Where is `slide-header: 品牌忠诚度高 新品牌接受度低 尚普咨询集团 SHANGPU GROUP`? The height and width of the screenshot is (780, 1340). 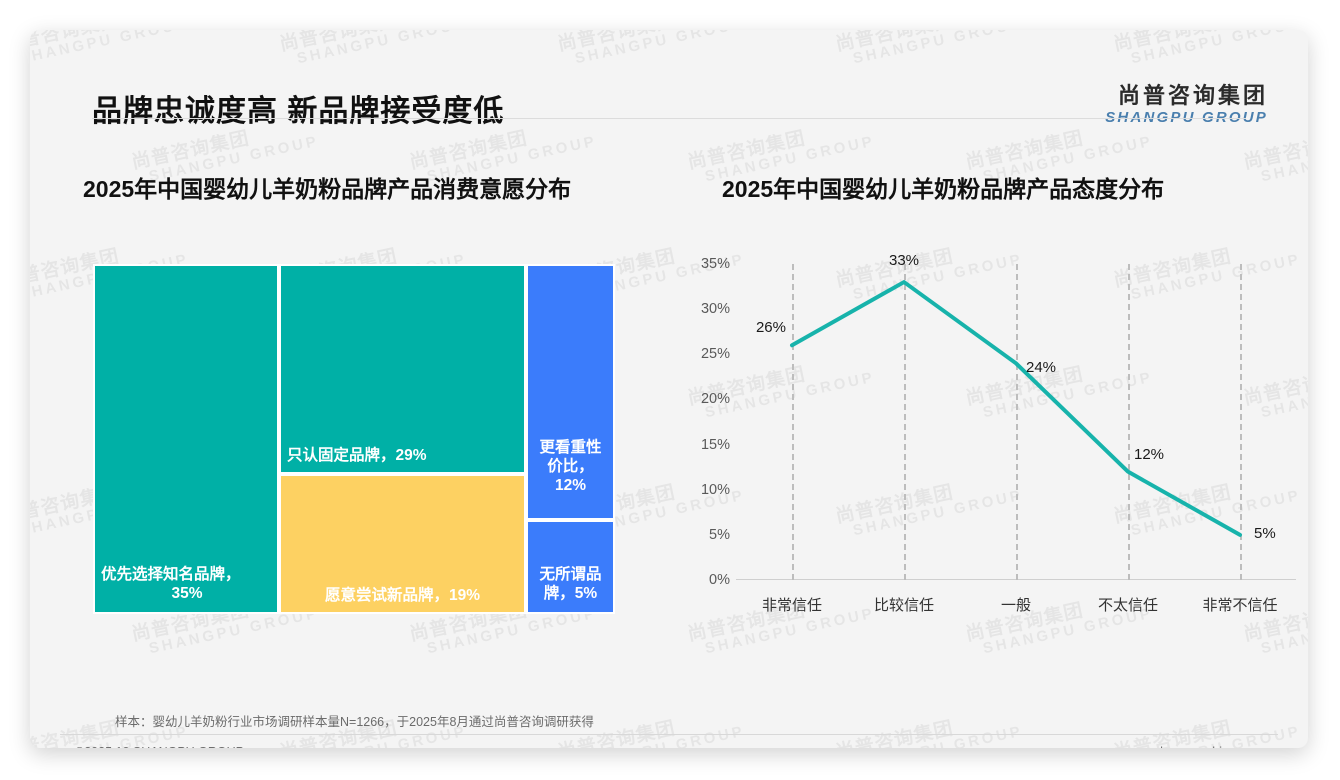
slide-header: 品牌忠诚度高 新品牌接受度低 尚普咨询集团 SHANGPU GROUP is located at coordinates (669, 79).